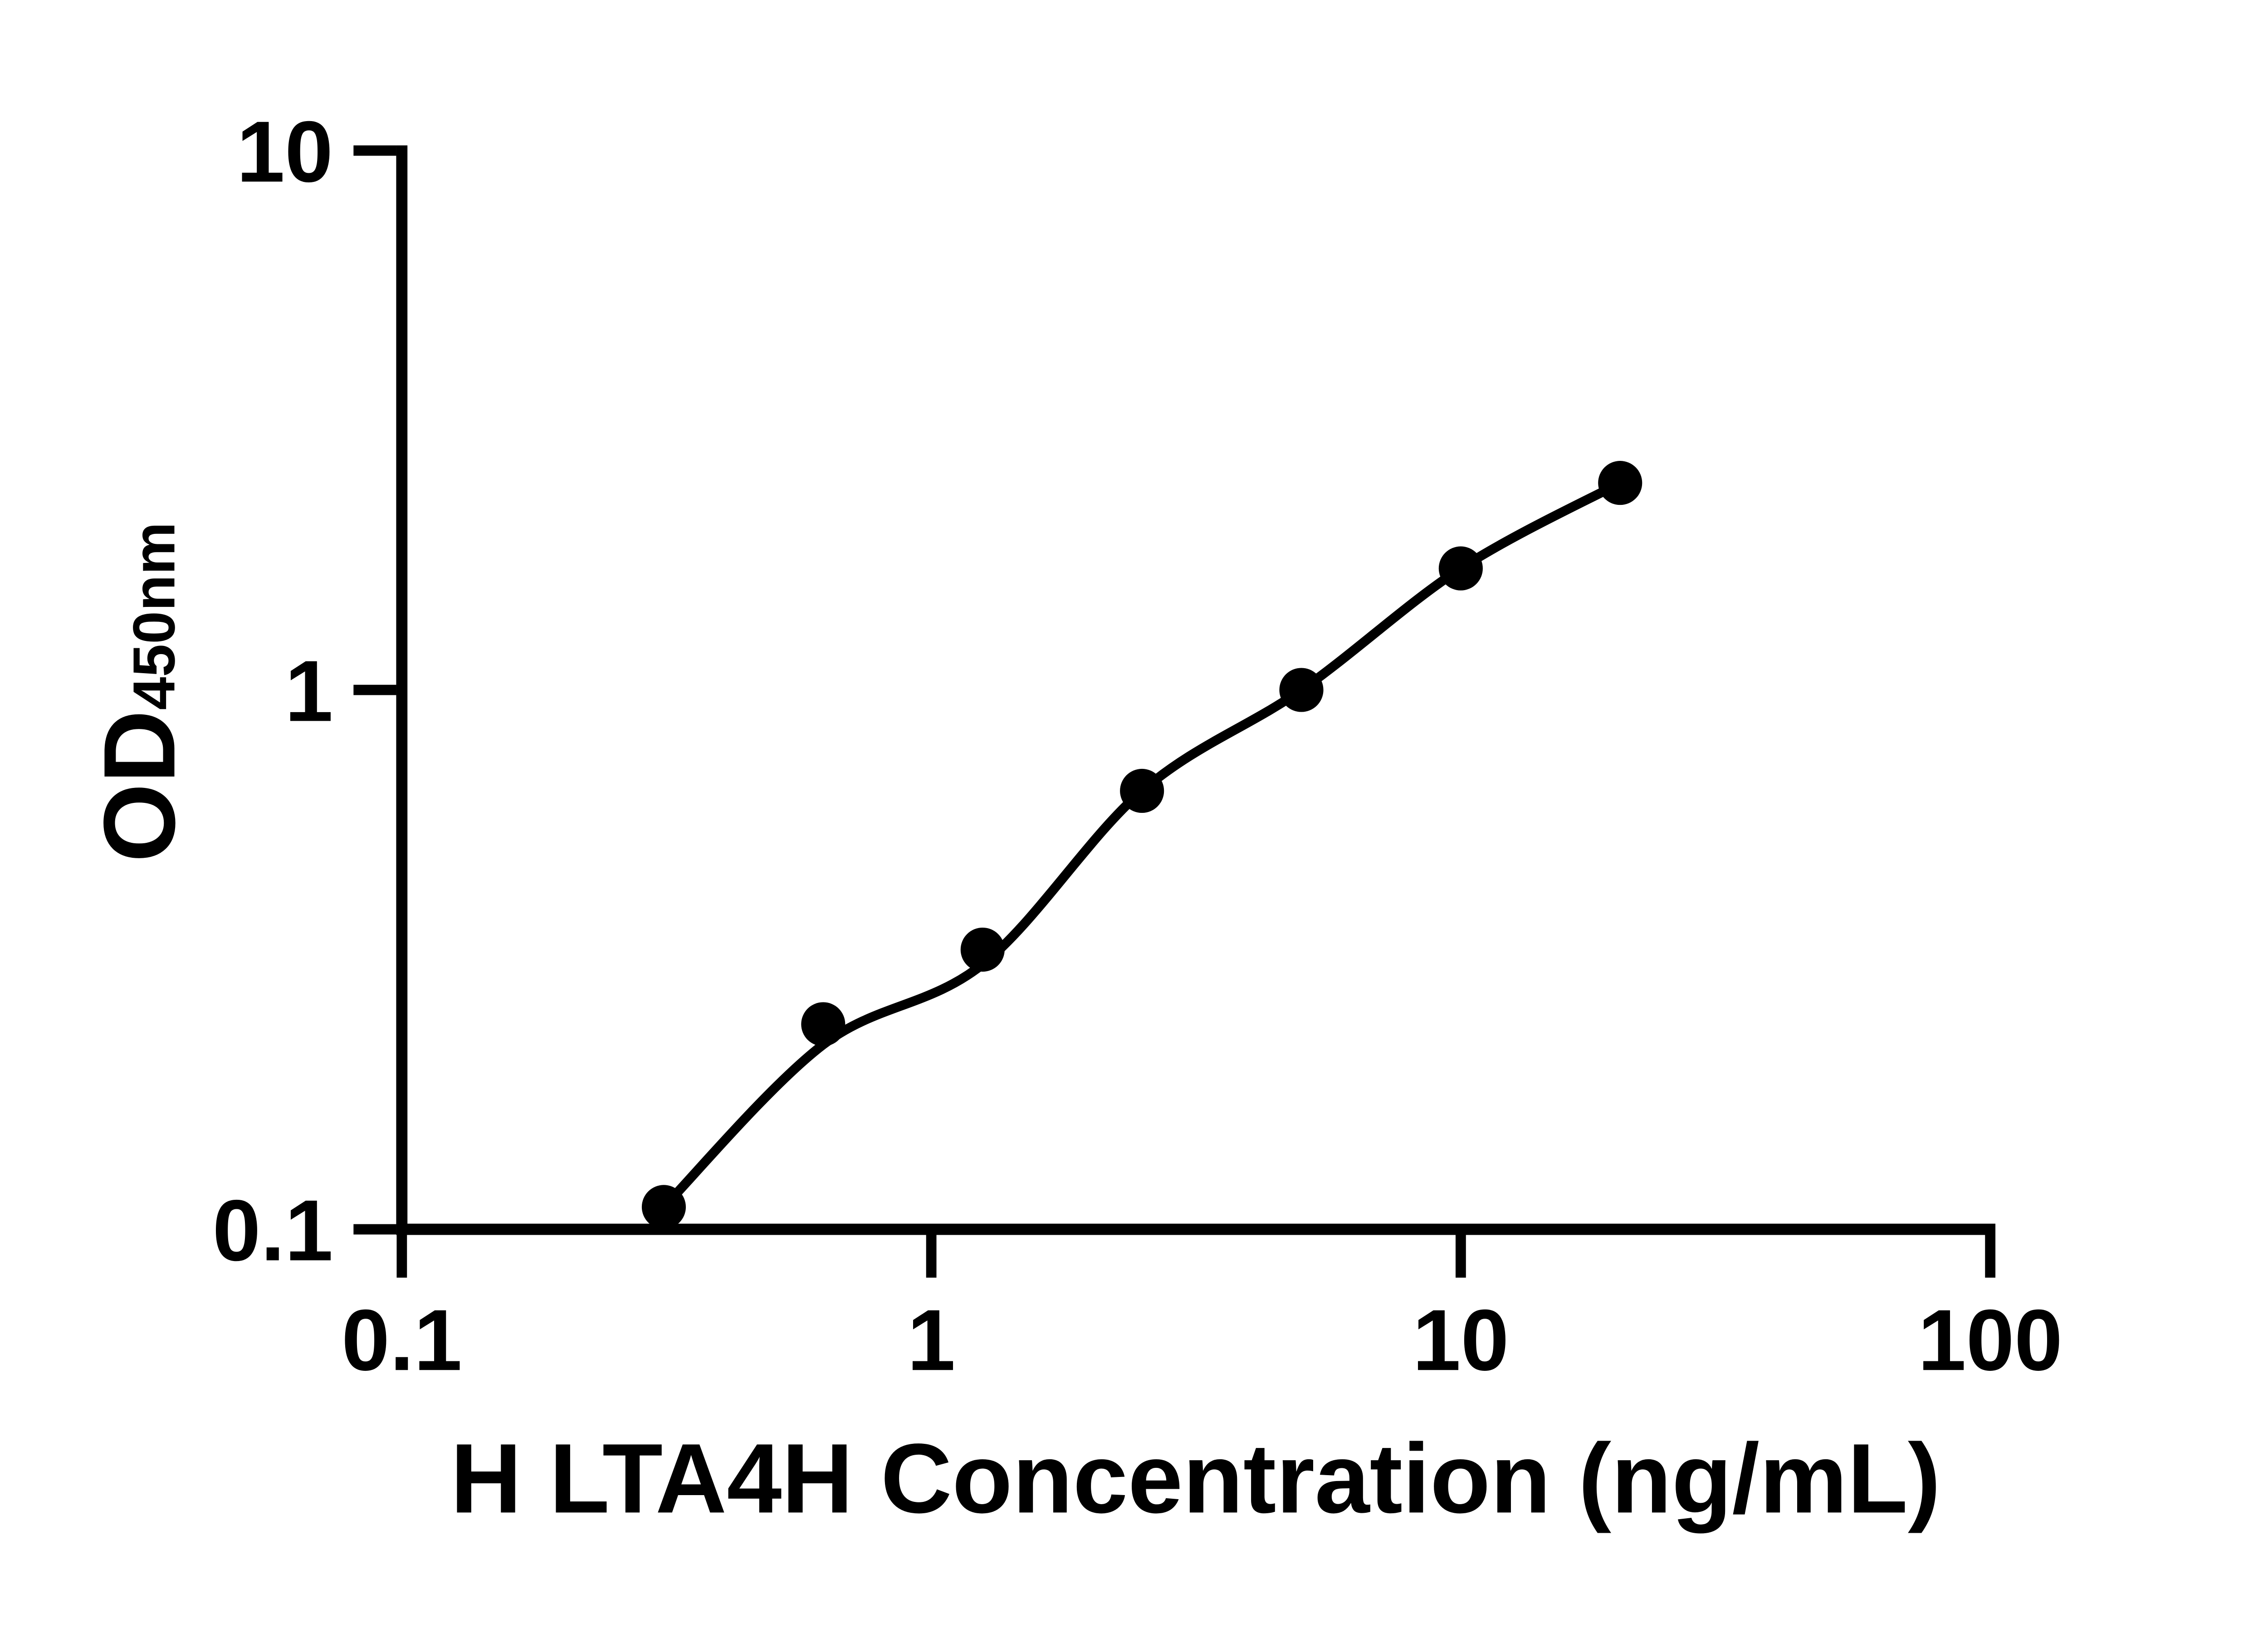 Image resolution: width=2268 pixels, height=1633 pixels. I want to click on y-tick-label: 10, so click(285, 151).